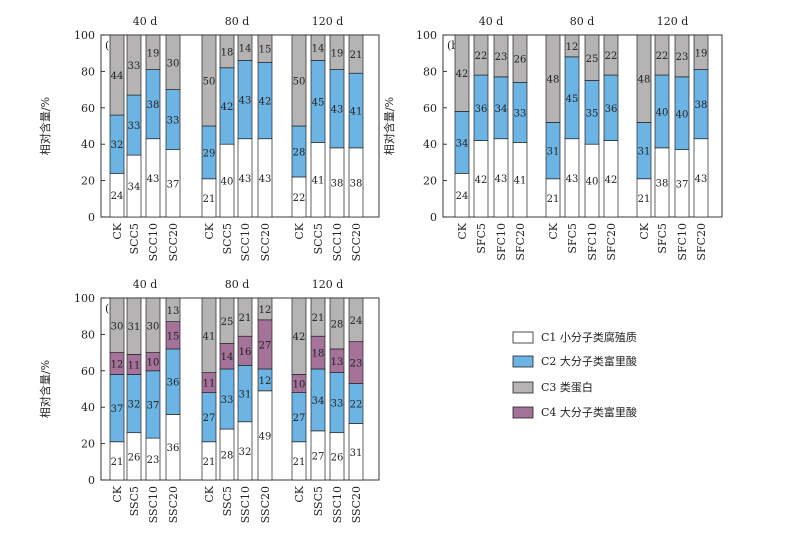  I want to click on legend-label: C4 大分子类富里酸, so click(589, 412).